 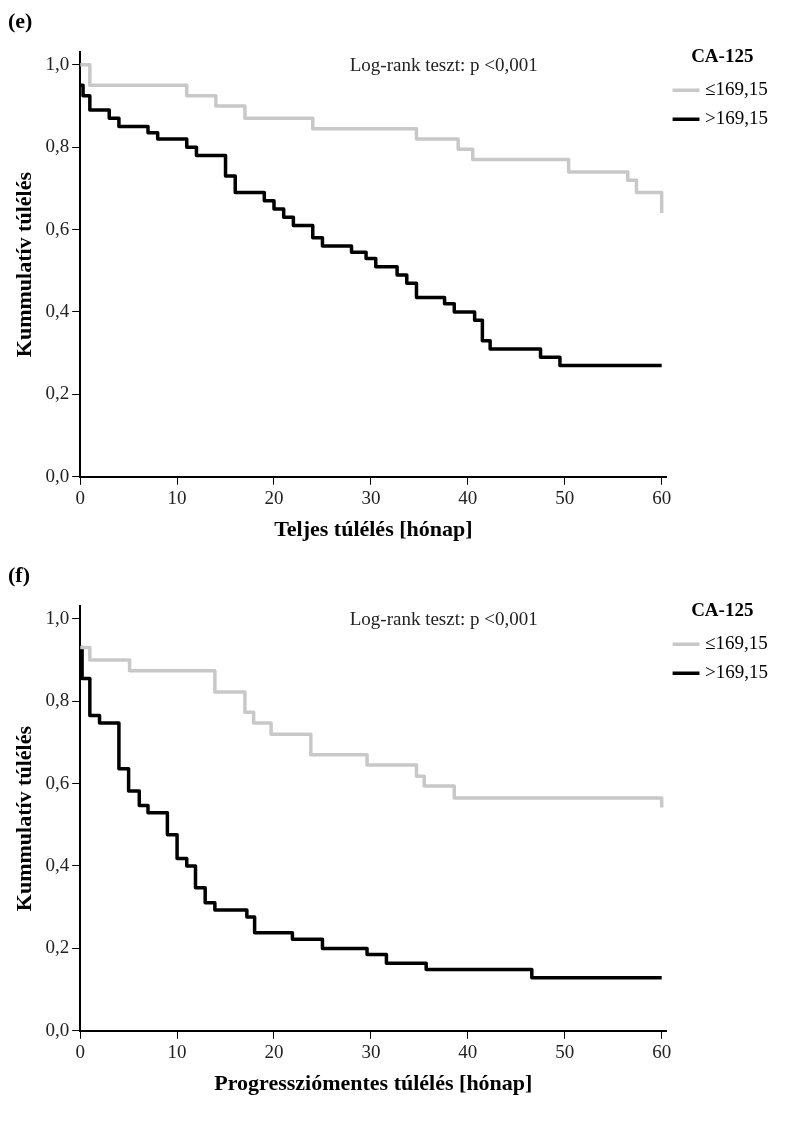 I want to click on x-axis-title: Progressziómentes túlélés [hónap], so click(x=373, y=1083).